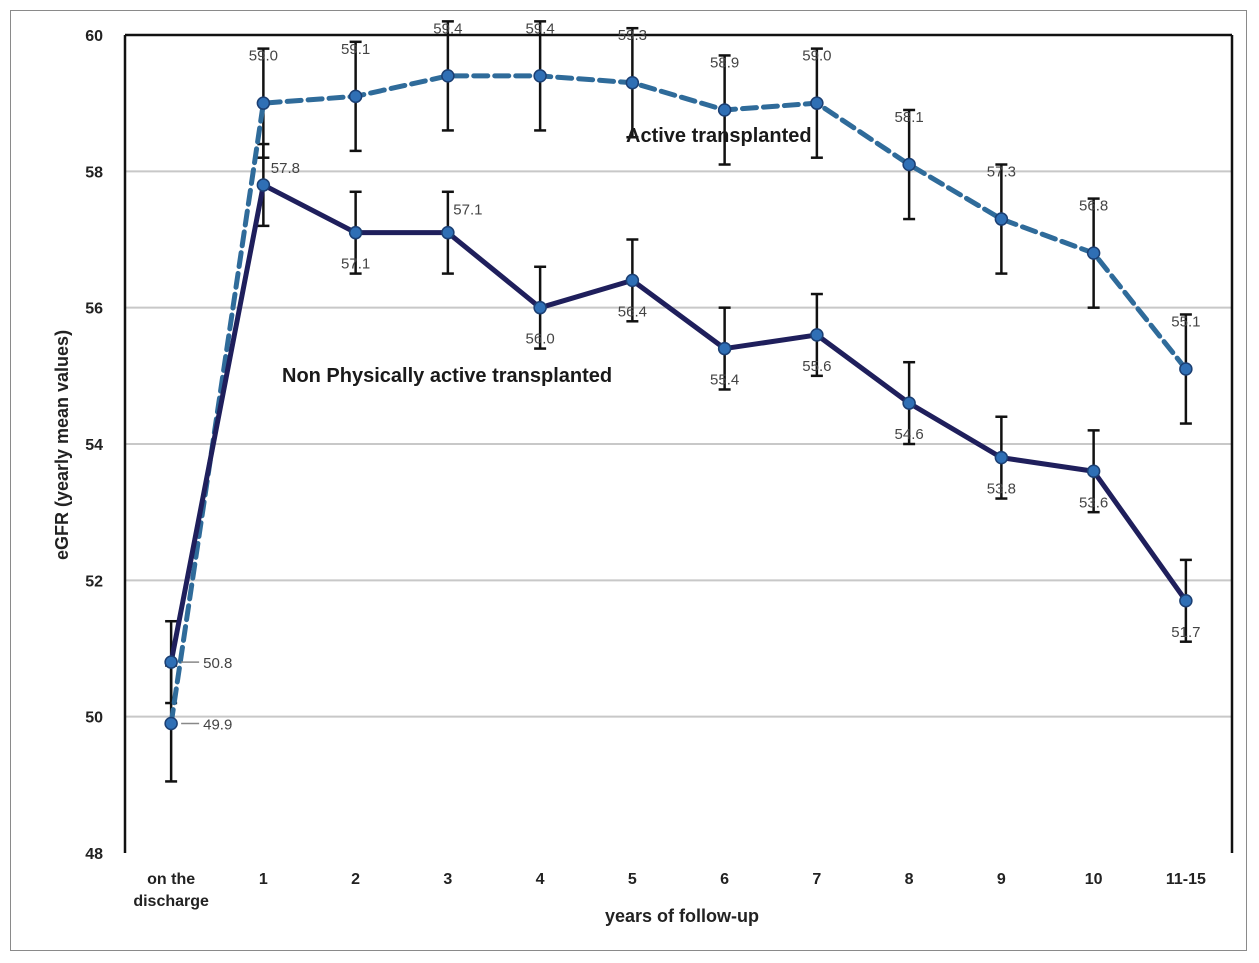 Image resolution: width=1259 pixels, height=963 pixels. What do you see at coordinates (1093, 206) in the screenshot?
I see `data-label: 56.8` at bounding box center [1093, 206].